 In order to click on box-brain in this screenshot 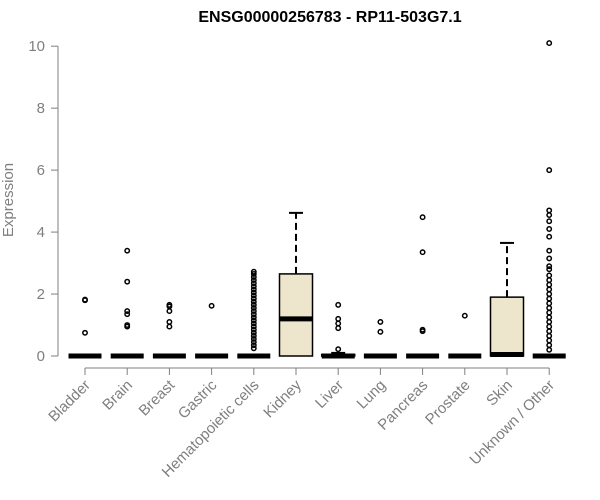, I will do `click(127, 303)`.